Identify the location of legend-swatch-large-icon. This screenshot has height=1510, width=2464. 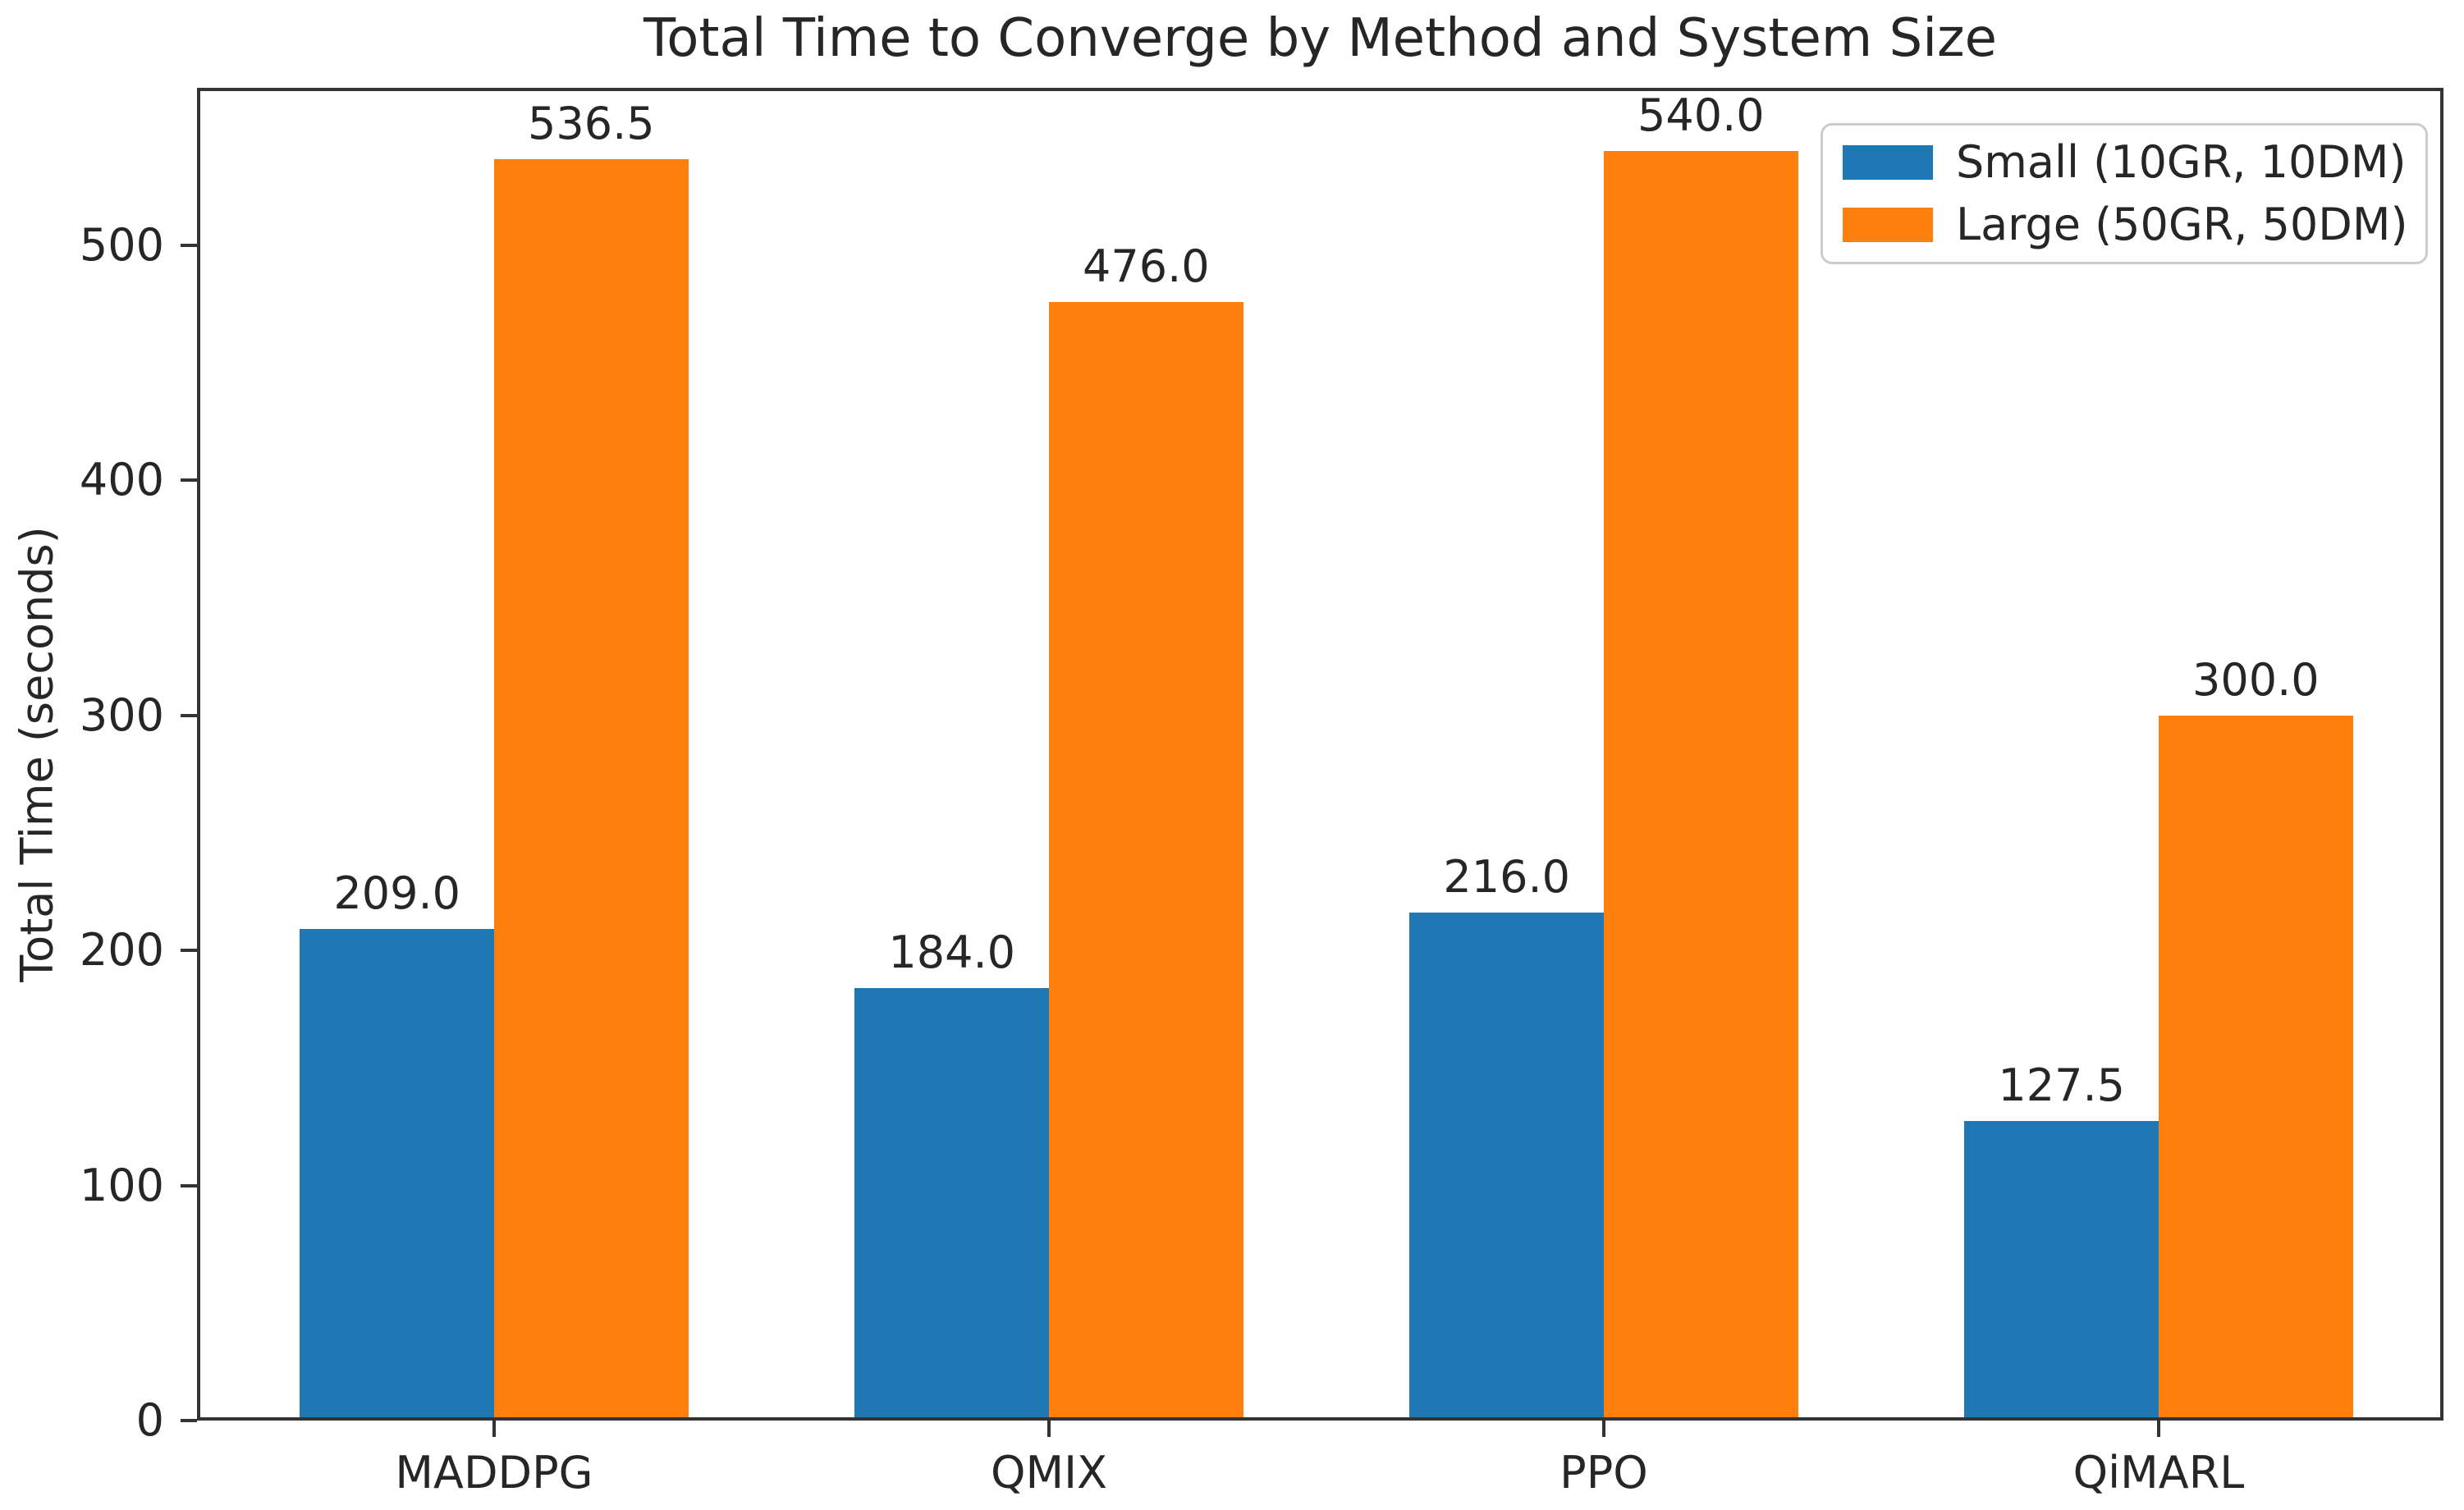
(1888, 225).